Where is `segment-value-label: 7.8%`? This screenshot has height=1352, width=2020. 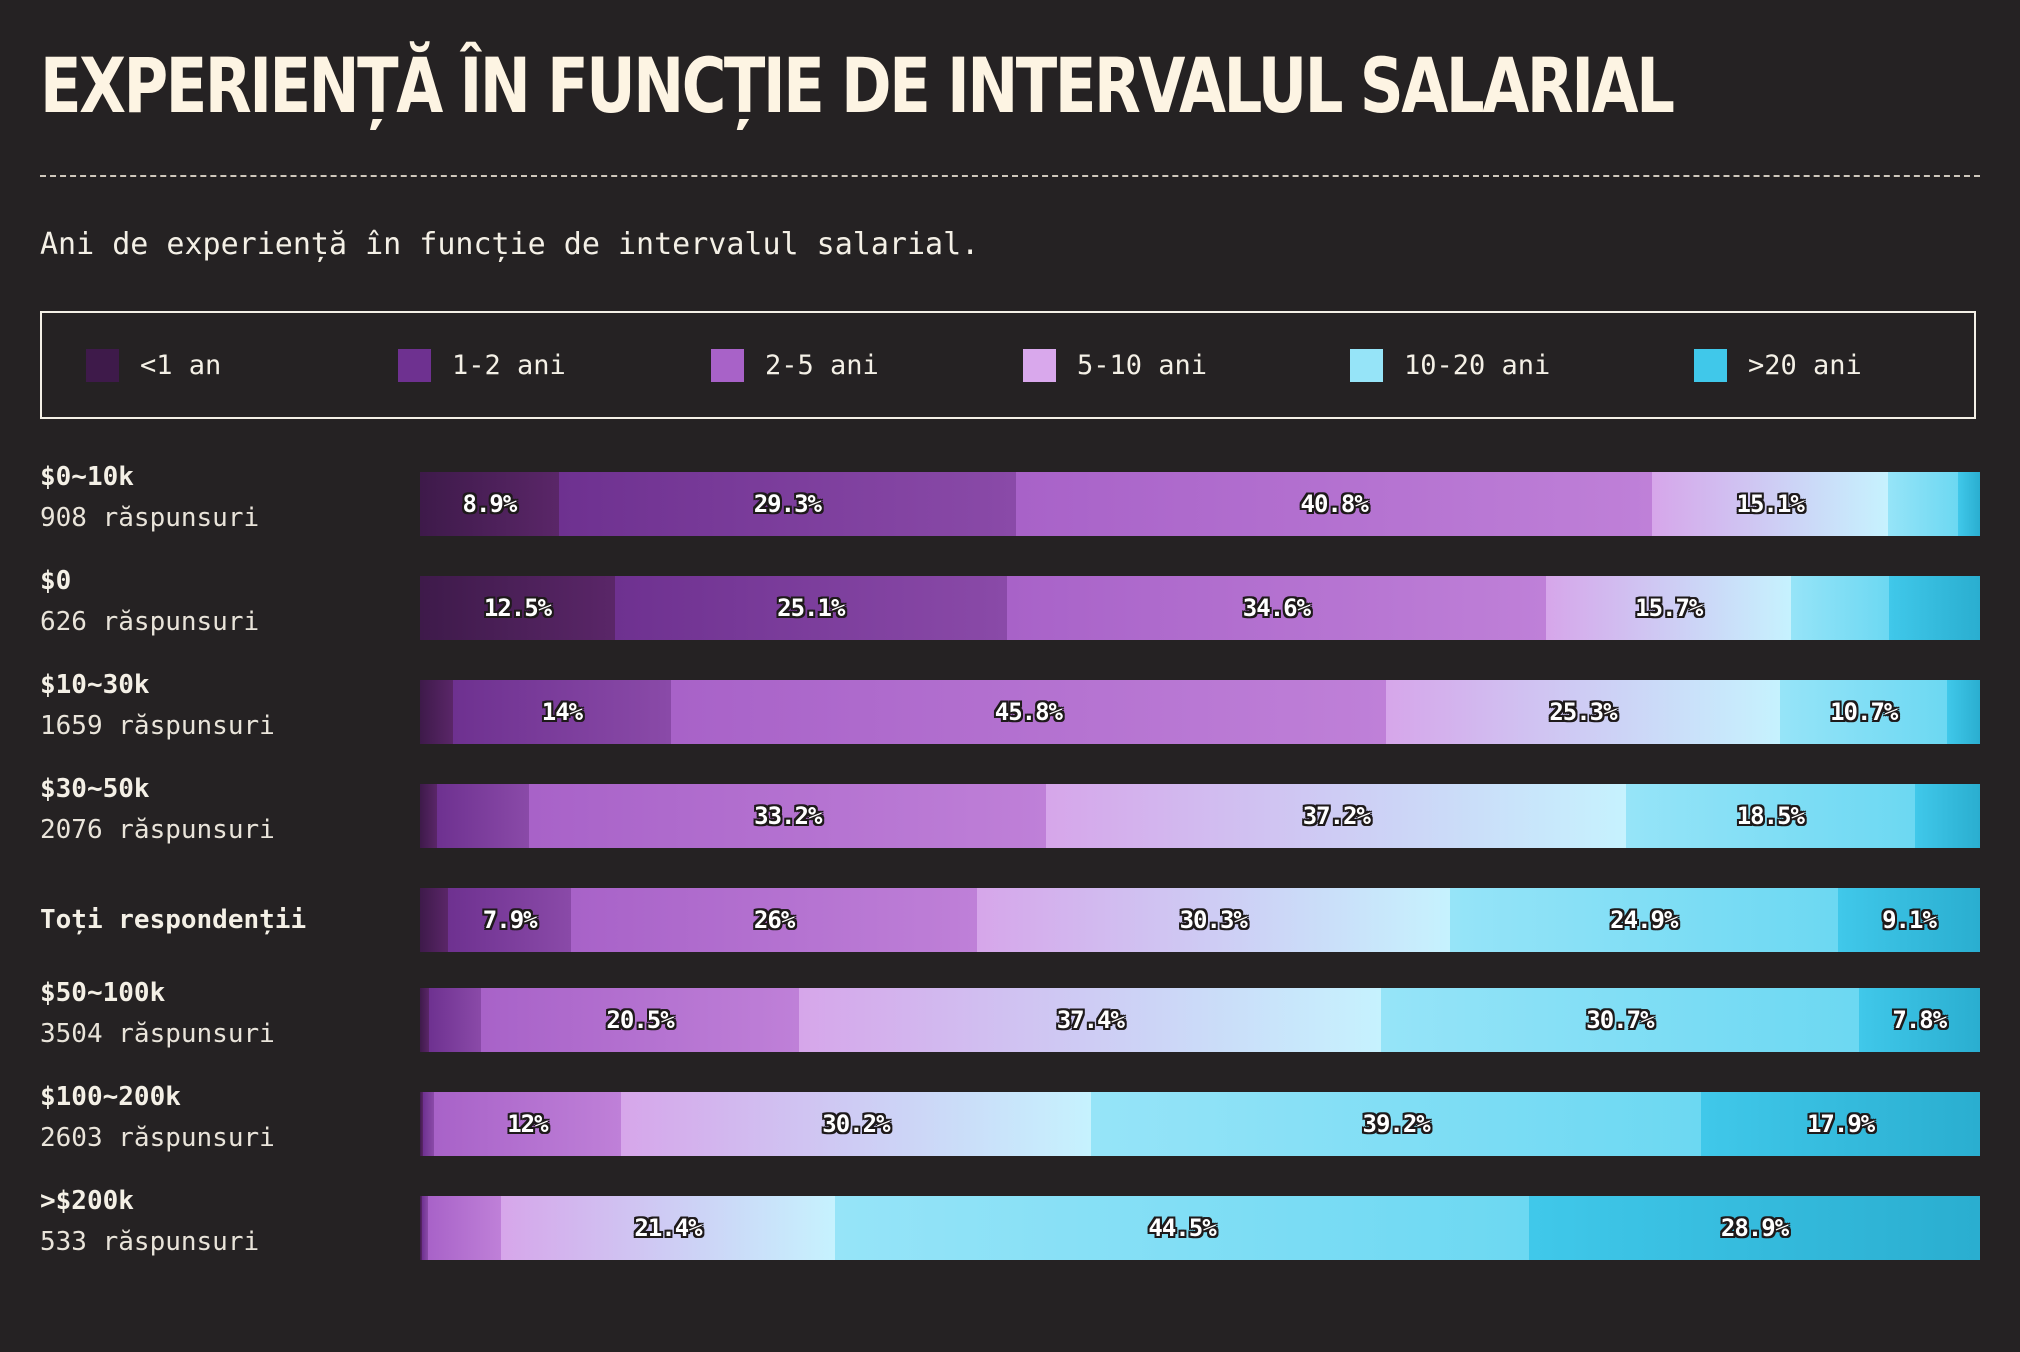 segment-value-label: 7.8% is located at coordinates (1919, 1020).